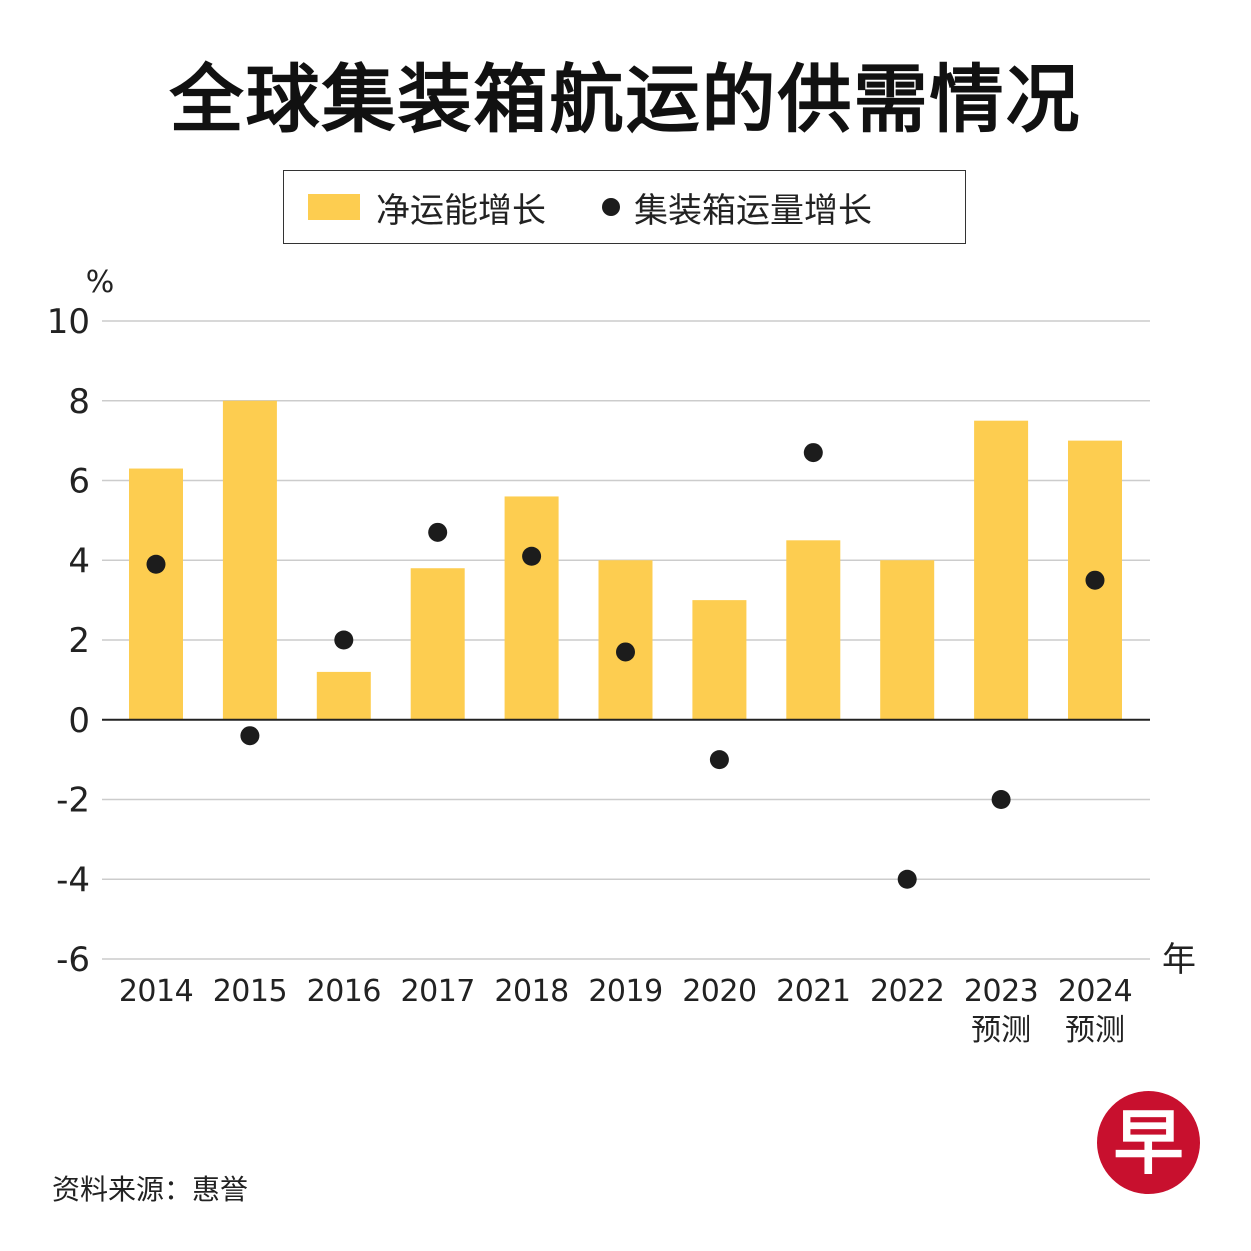 The image size is (1251, 1251). I want to click on x-tick-label: 2024, so click(1095, 991).